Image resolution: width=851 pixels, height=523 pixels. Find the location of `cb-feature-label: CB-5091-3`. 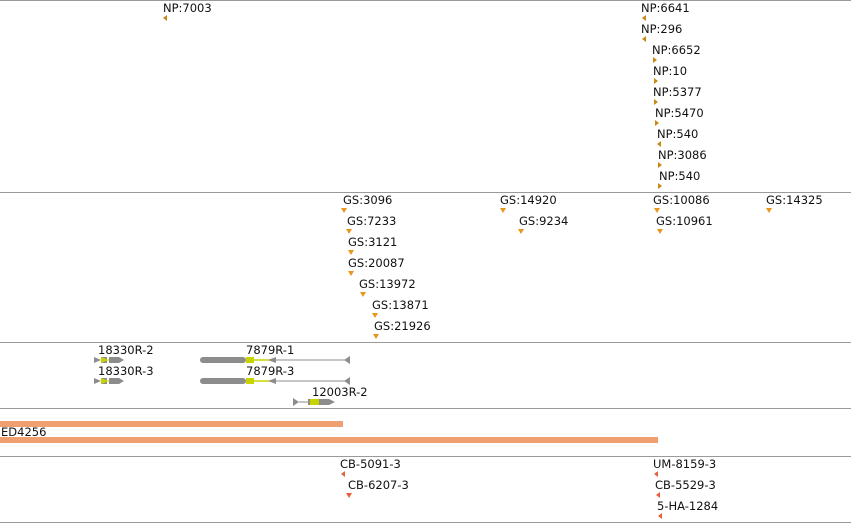

cb-feature-label: CB-5091-3 is located at coordinates (370, 464).